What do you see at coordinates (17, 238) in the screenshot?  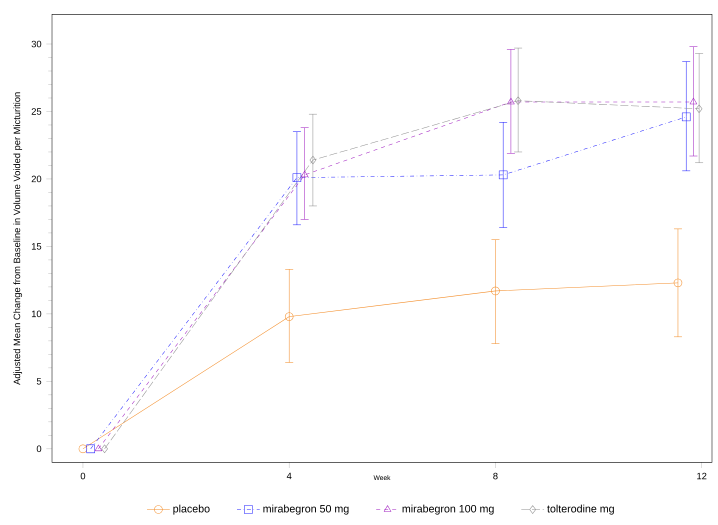 I see `y-axis-title: Adjusted Mean Change from Baseline in Volume Voided per Micturition` at bounding box center [17, 238].